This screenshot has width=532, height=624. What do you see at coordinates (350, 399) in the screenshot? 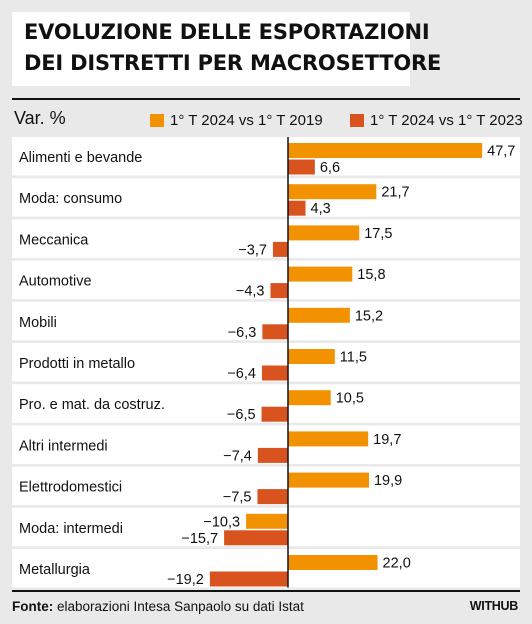
I see `data-label-series-1: 10,5` at bounding box center [350, 399].